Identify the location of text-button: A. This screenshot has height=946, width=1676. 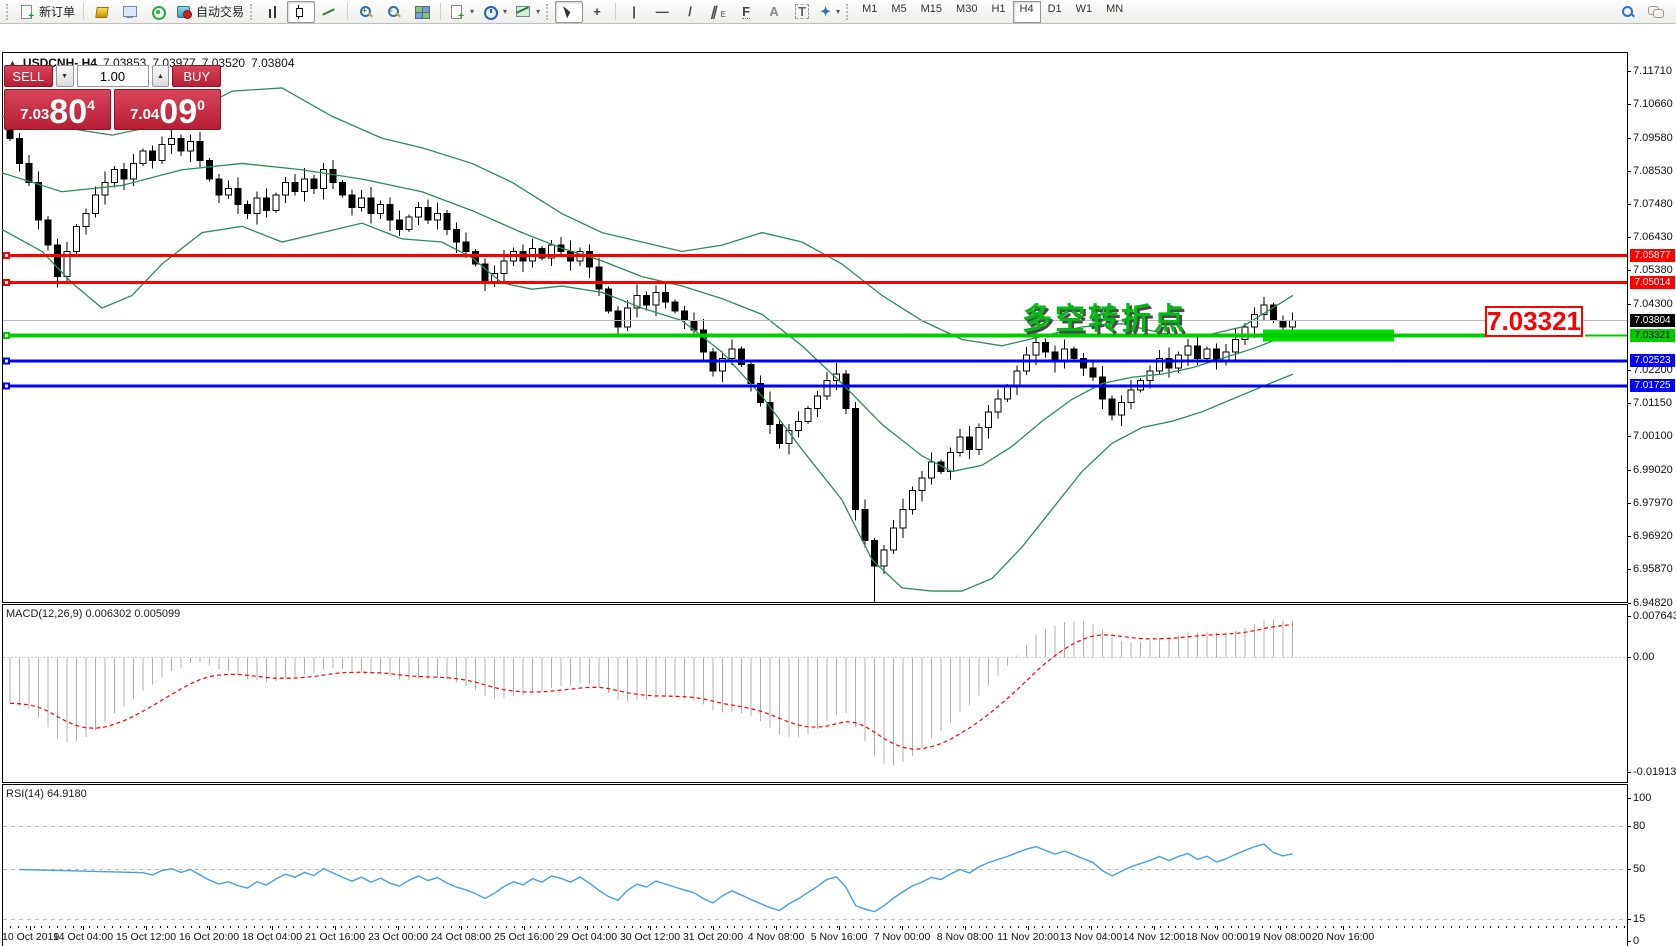
(774, 12).